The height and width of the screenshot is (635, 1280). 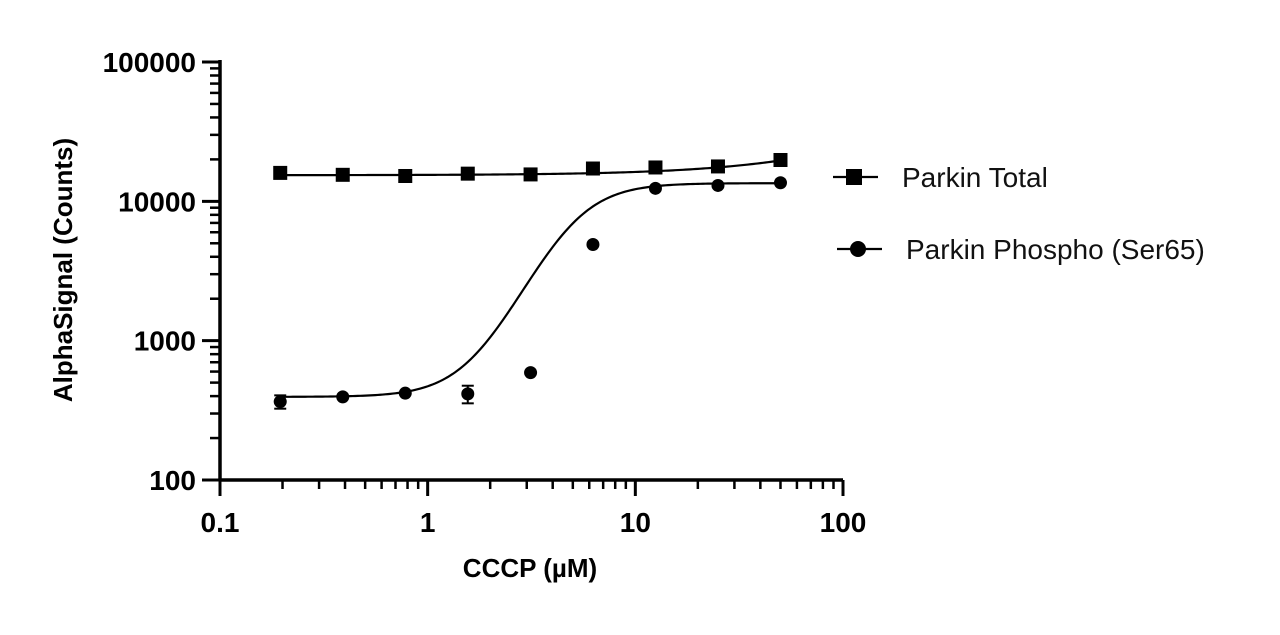 I want to click on x-axis-label: CCCP (µM), so click(x=530, y=568).